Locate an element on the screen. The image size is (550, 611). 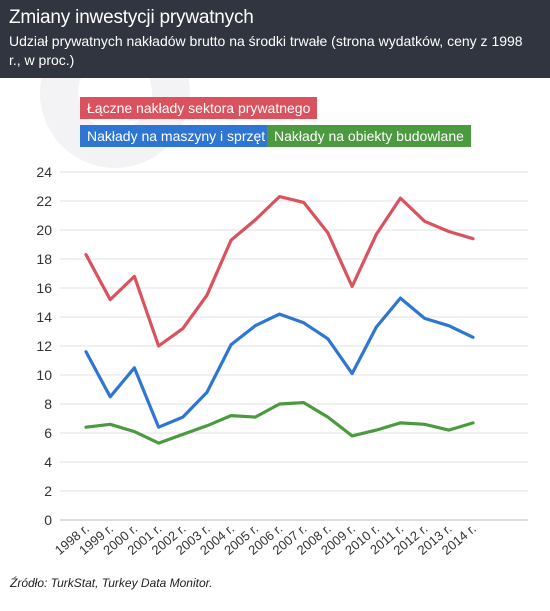
y-tick-label: 16 is located at coordinates (44, 288).